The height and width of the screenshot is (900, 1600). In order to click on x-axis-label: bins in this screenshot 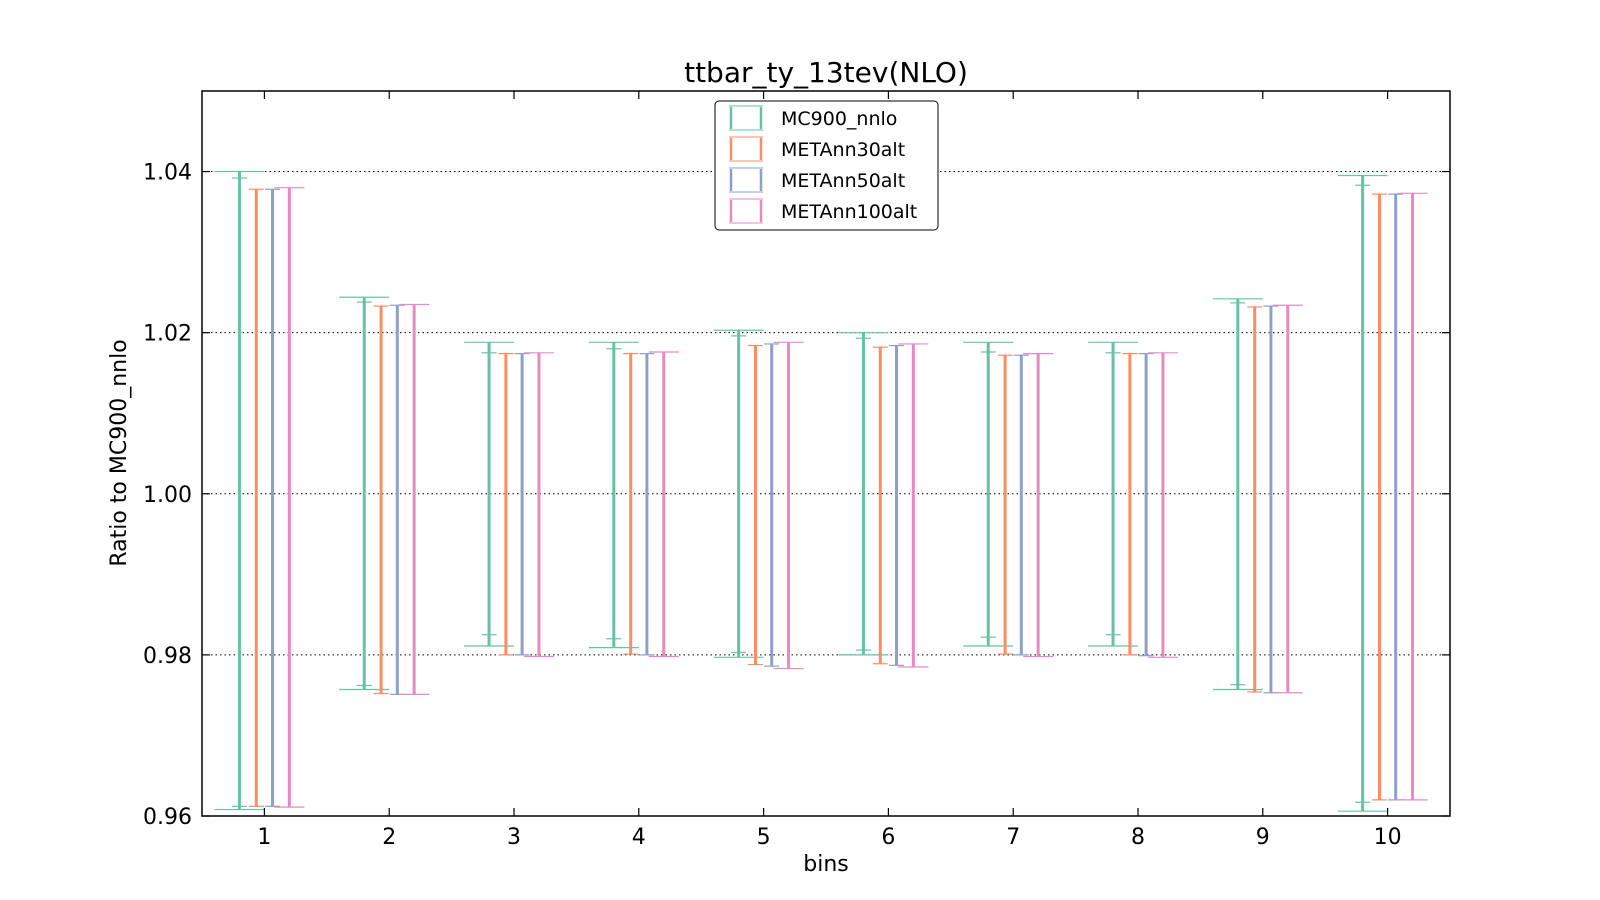, I will do `click(825, 864)`.